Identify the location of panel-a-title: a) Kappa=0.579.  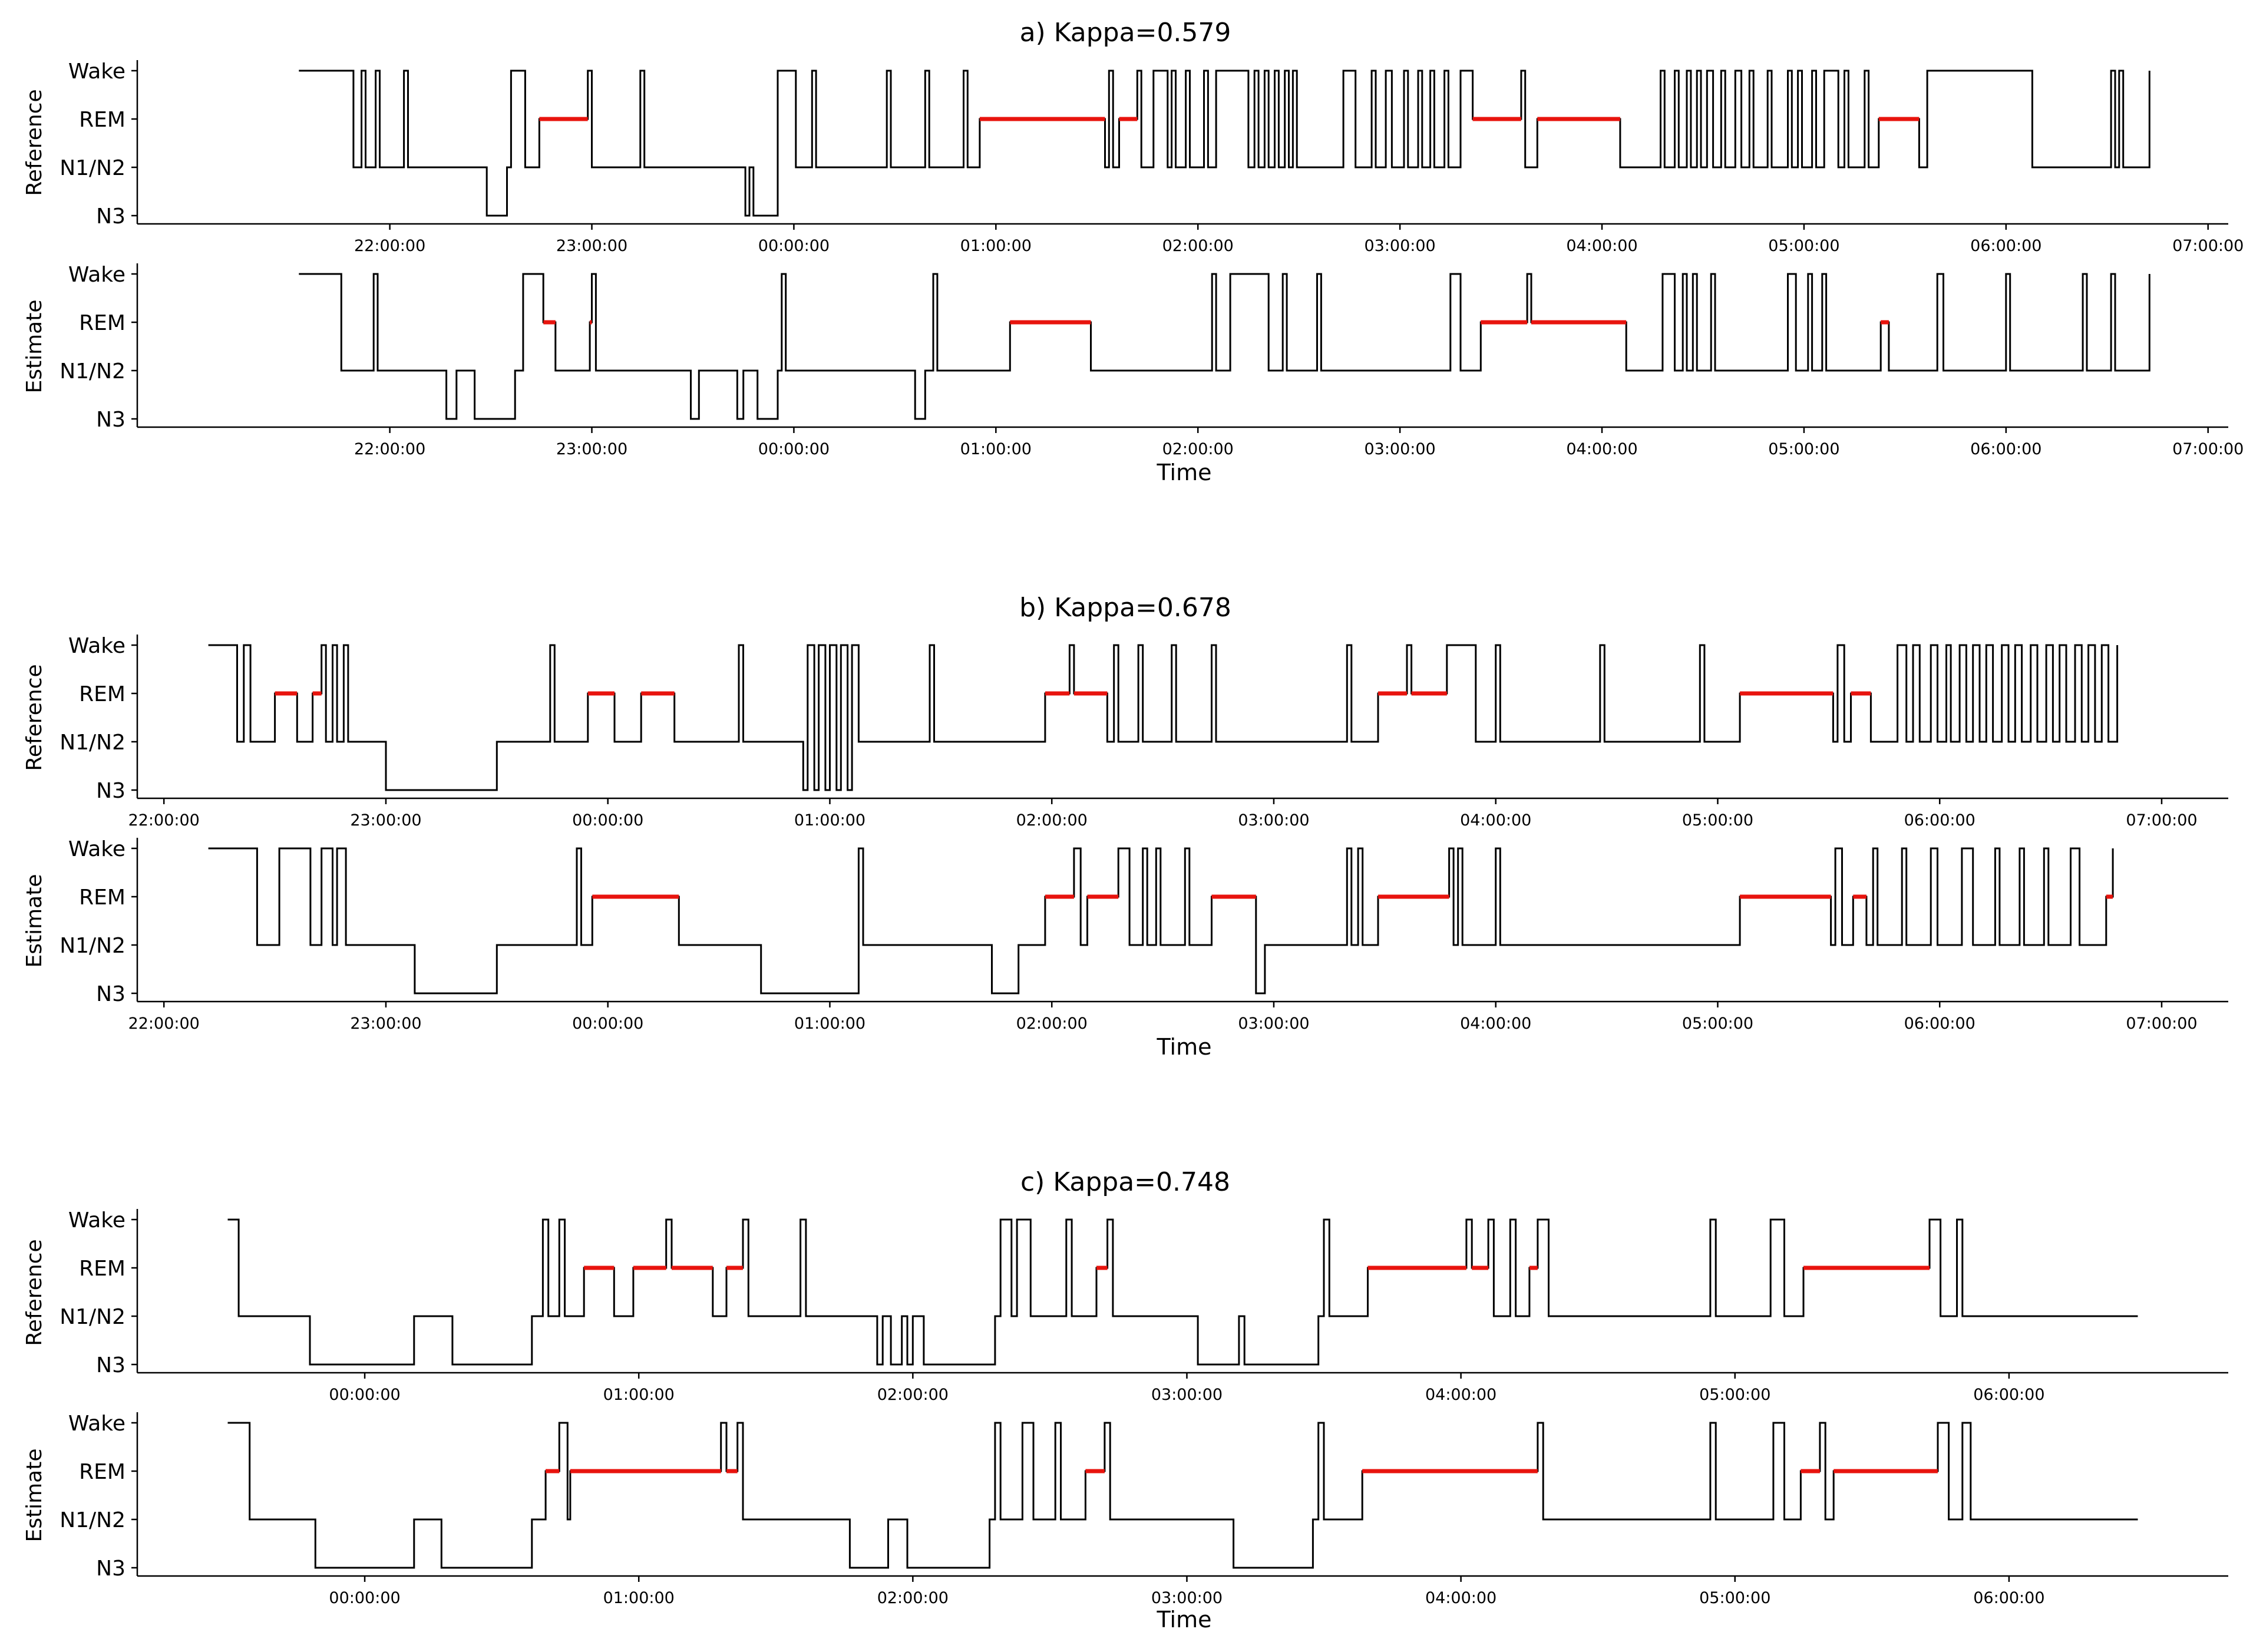
(1125, 33).